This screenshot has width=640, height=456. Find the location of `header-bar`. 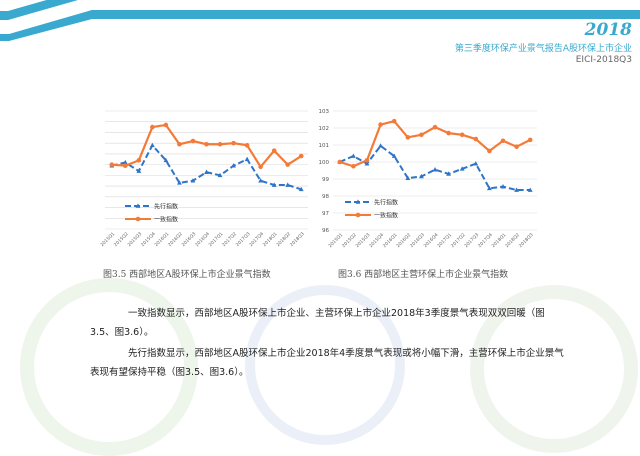

header-bar is located at coordinates (39, 10).